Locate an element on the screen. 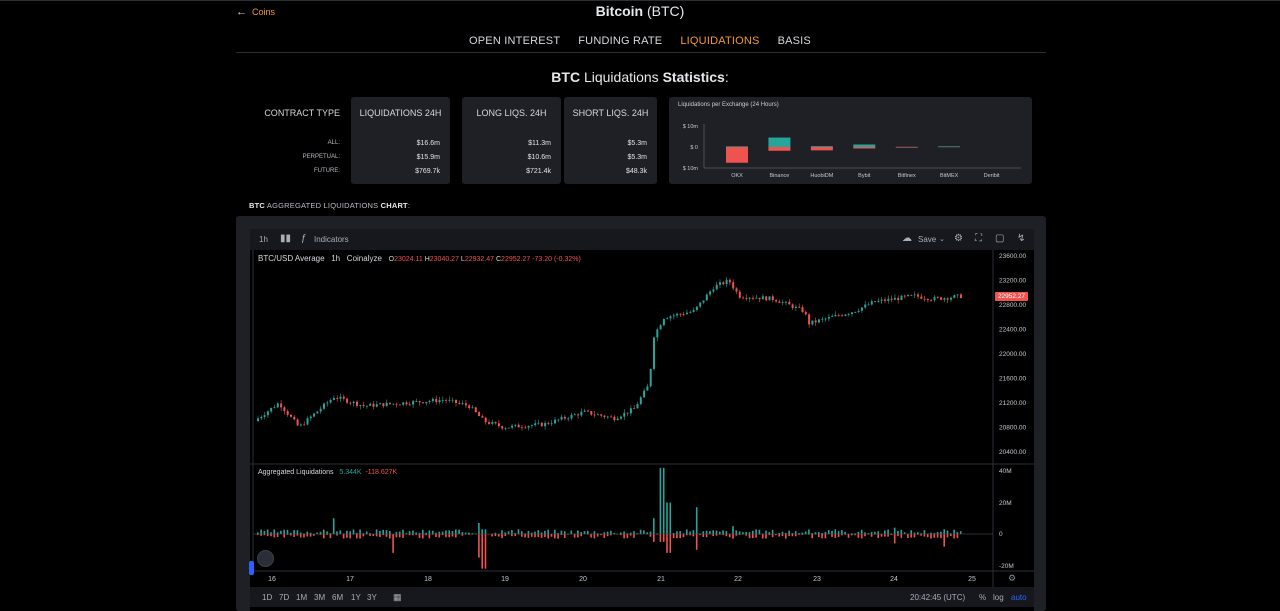  side-panel-handle is located at coordinates (251, 568).